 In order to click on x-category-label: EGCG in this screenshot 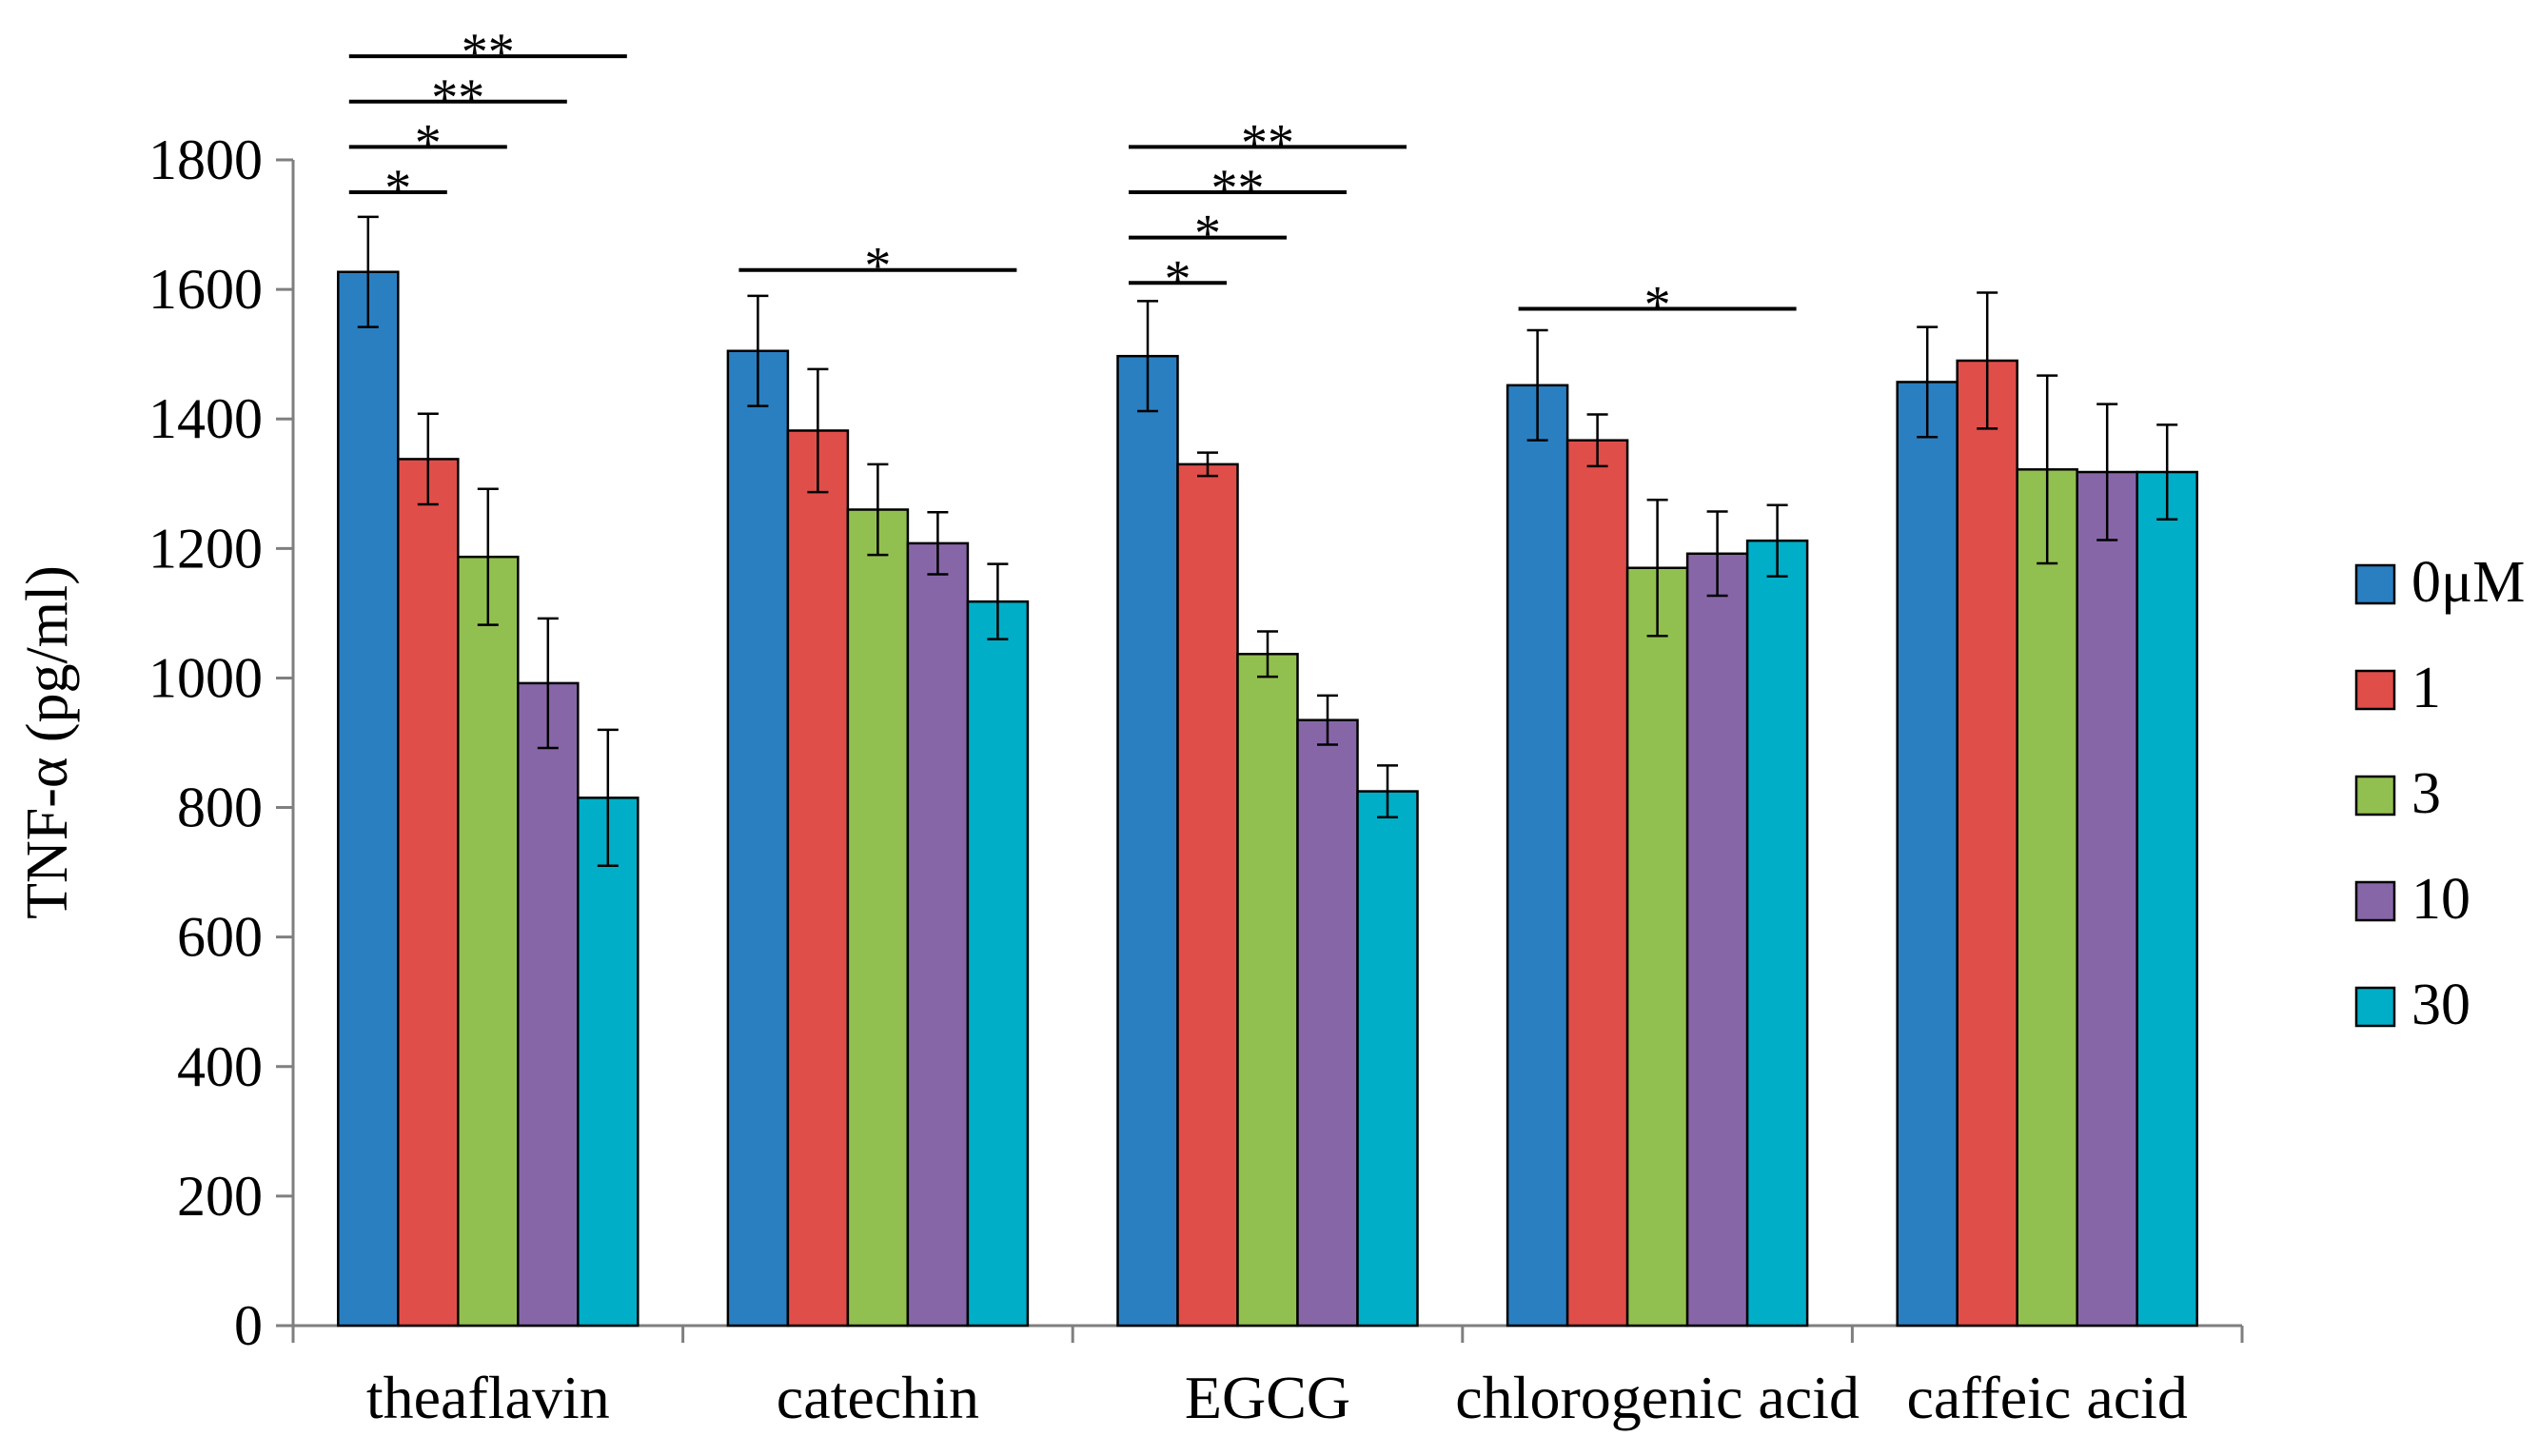, I will do `click(1267, 1397)`.